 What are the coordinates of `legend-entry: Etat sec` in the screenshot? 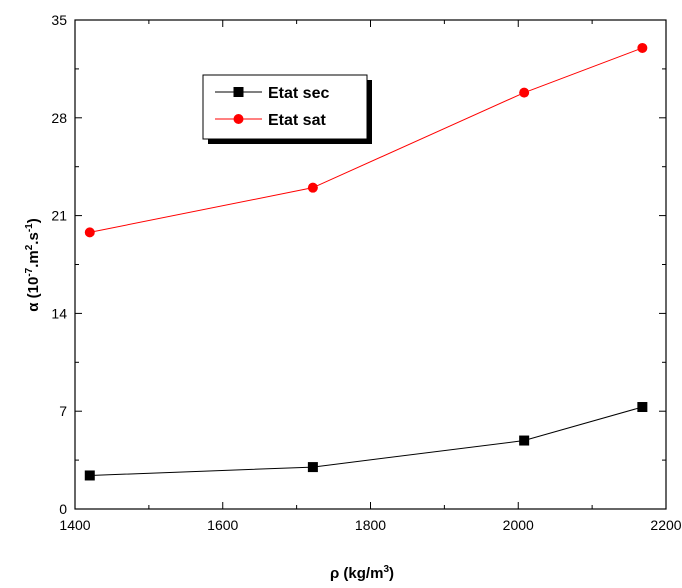 It's located at (272, 93).